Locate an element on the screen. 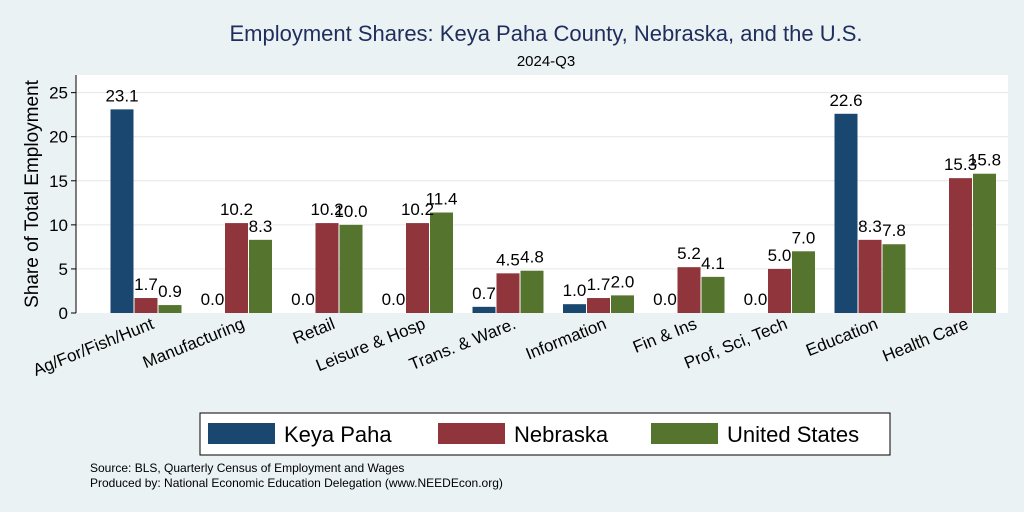 The image size is (1024, 512). data-label: 15.3 is located at coordinates (960, 164).